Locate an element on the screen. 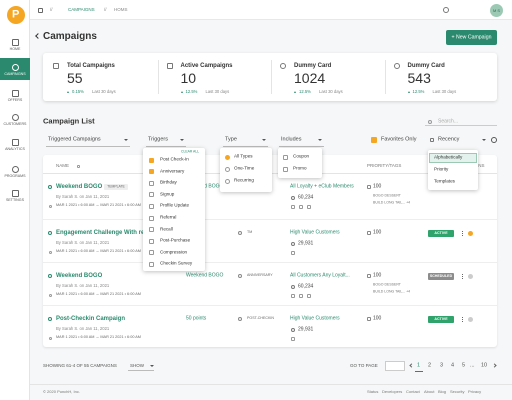  breadcrumb: HOMS is located at coordinates (121, 9).